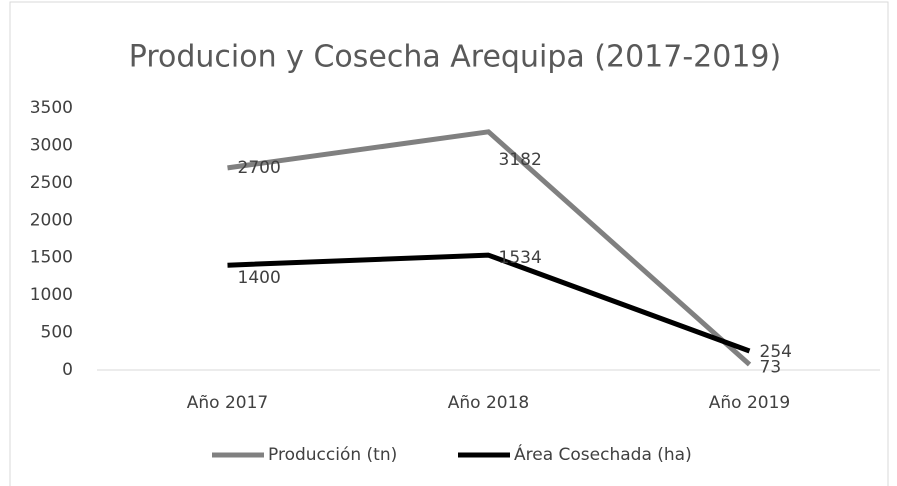 The image size is (897, 486). Describe the element at coordinates (51, 108) in the screenshot. I see `y-tick-label: 3500` at that location.